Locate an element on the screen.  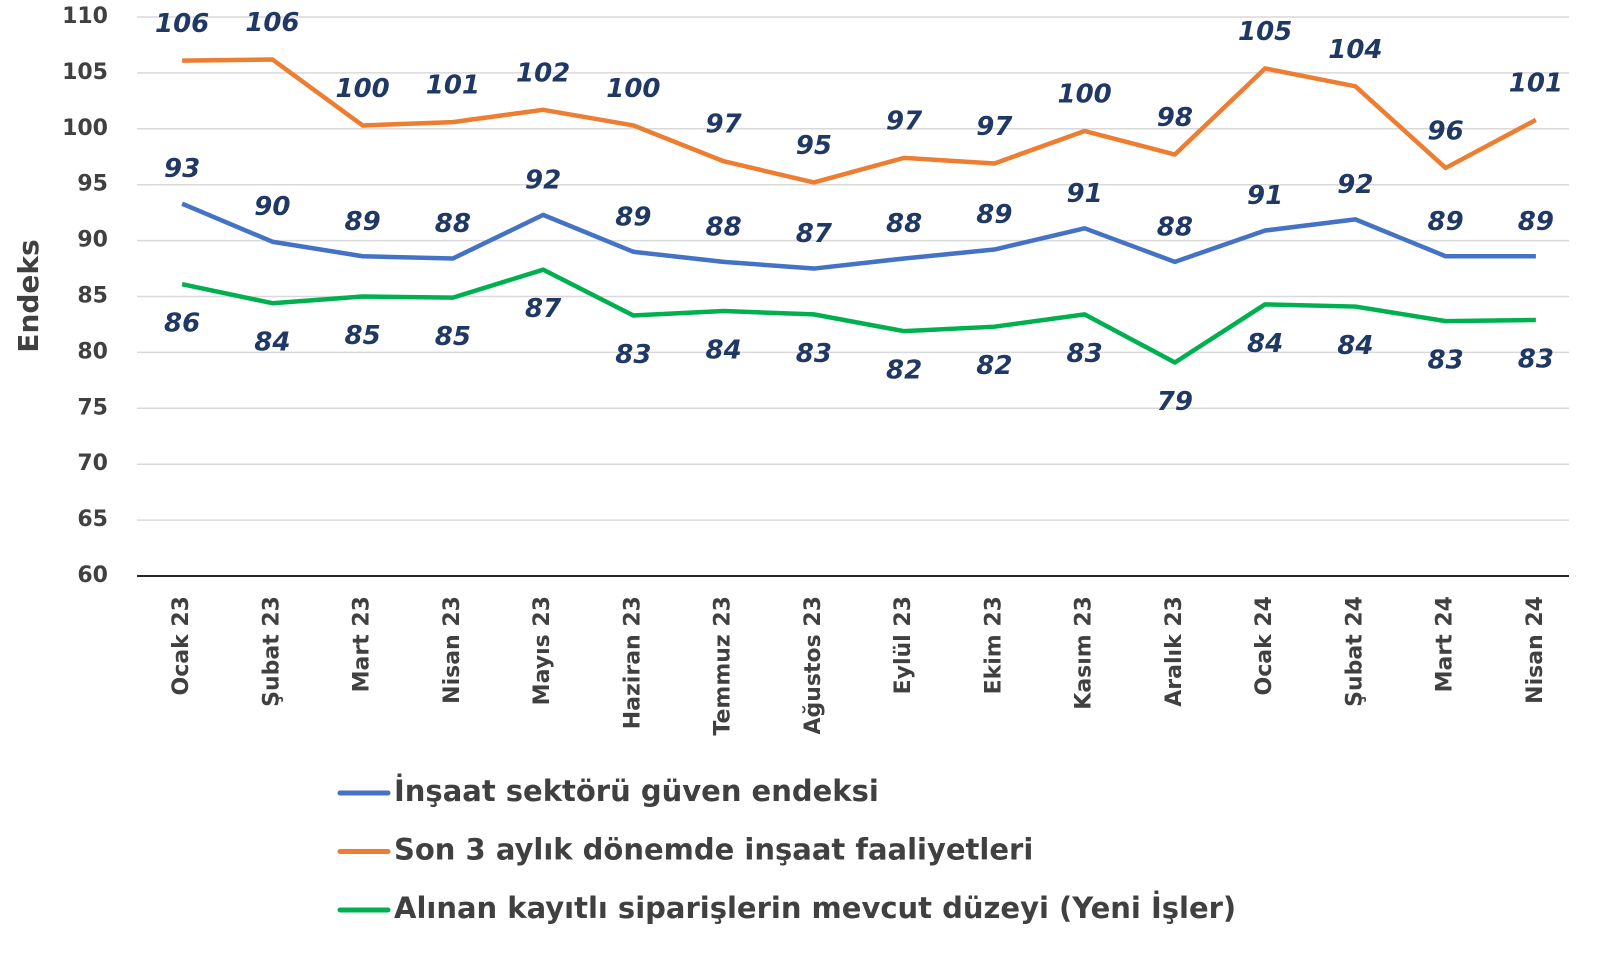
x-tick-label: Haziran 23 is located at coordinates (632, 662).